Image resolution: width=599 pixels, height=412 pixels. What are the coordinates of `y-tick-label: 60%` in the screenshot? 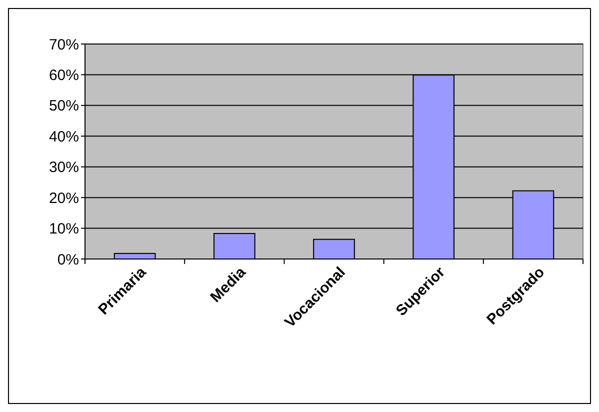 It's located at (63, 75).